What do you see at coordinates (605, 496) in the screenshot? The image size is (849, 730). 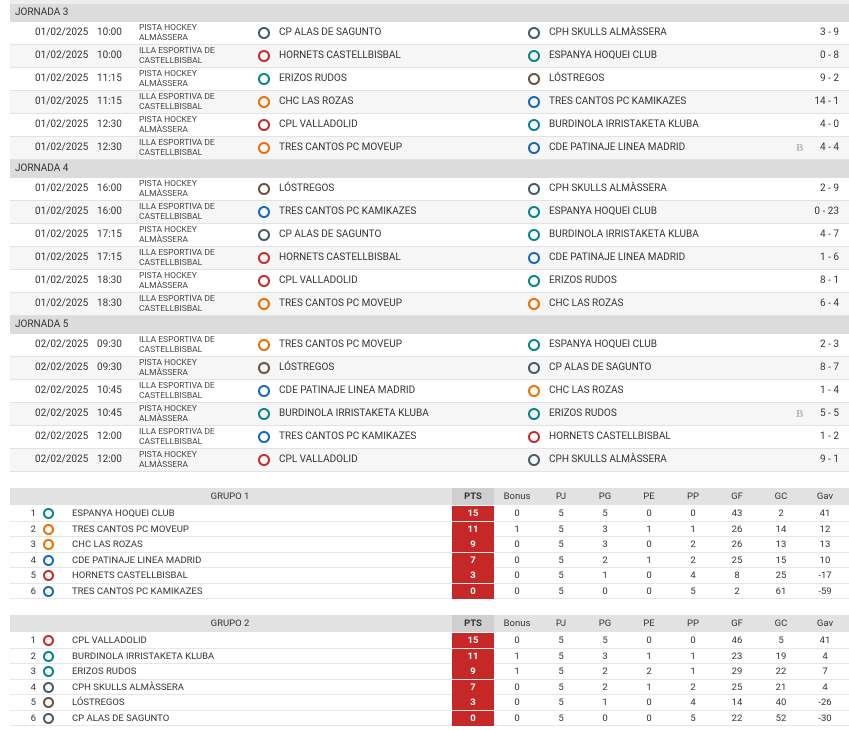 I see `column-header: PG` at bounding box center [605, 496].